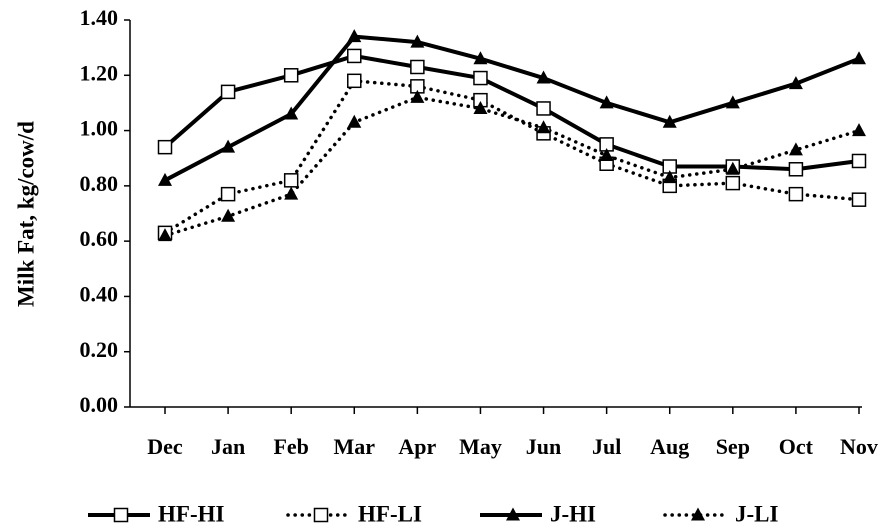 Image resolution: width=886 pixels, height=531 pixels. What do you see at coordinates (228, 446) in the screenshot?
I see `x-tick-label: Jan` at bounding box center [228, 446].